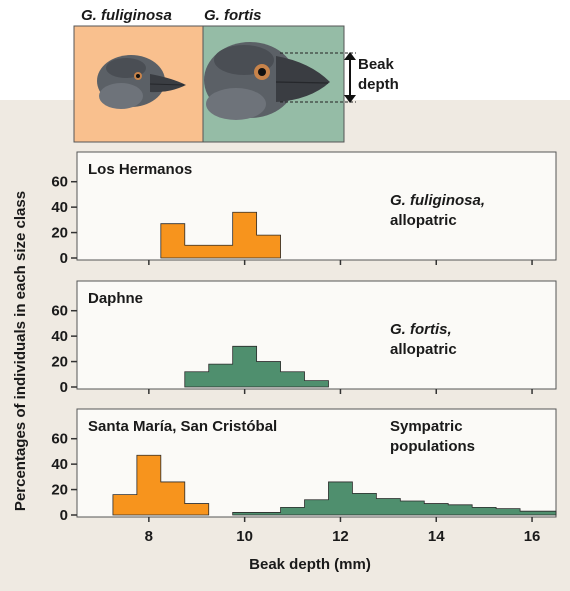 This screenshot has width=570, height=591. I want to click on panel-annotation-note-daphne: allopatric, so click(423, 349).